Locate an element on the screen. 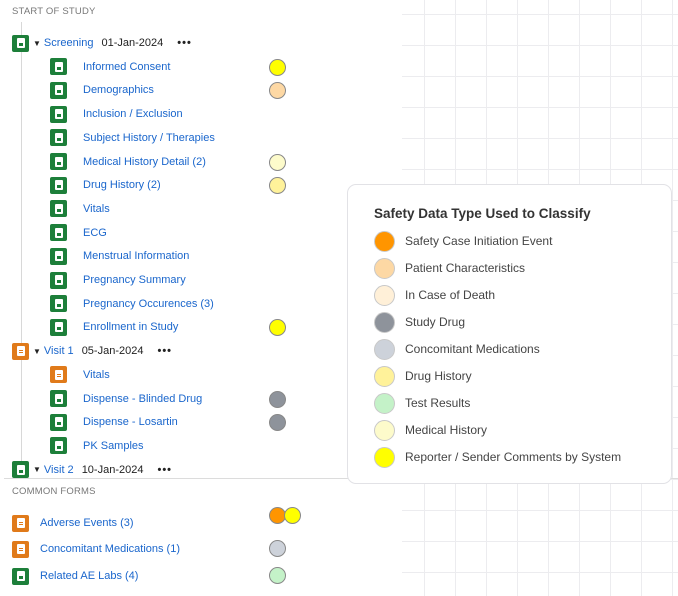 Image resolution: width=678 pixels, height=596 pixels. safety-dot-green is located at coordinates (277, 575).